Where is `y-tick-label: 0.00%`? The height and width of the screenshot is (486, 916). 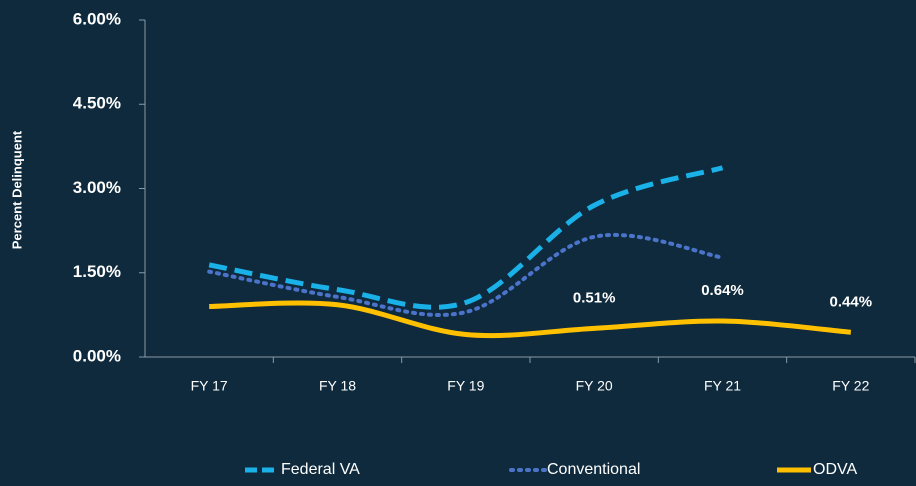 y-tick-label: 0.00% is located at coordinates (97, 355).